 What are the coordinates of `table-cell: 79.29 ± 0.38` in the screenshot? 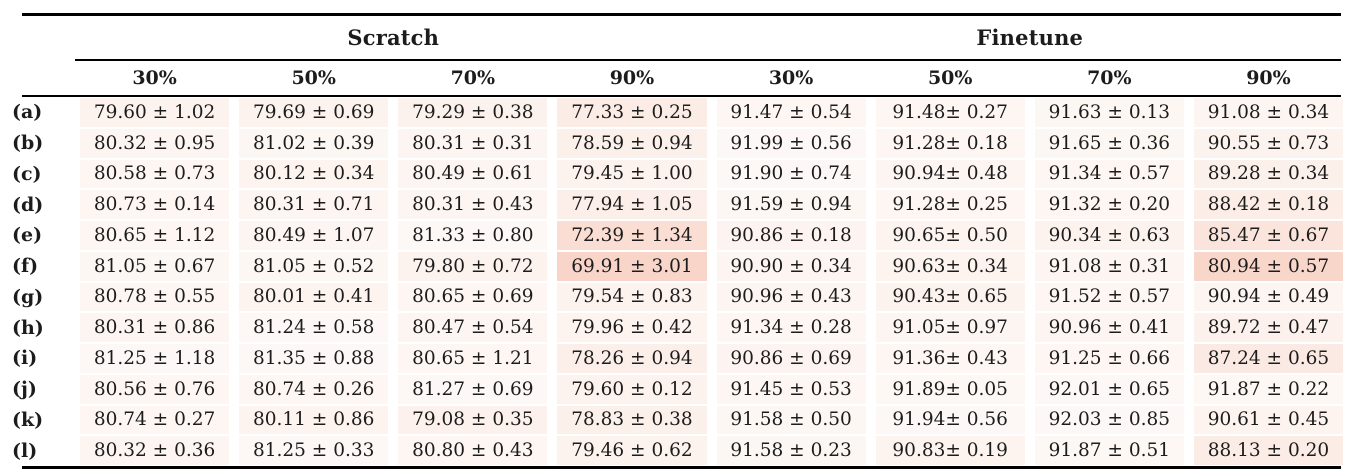 It's located at (473, 112).